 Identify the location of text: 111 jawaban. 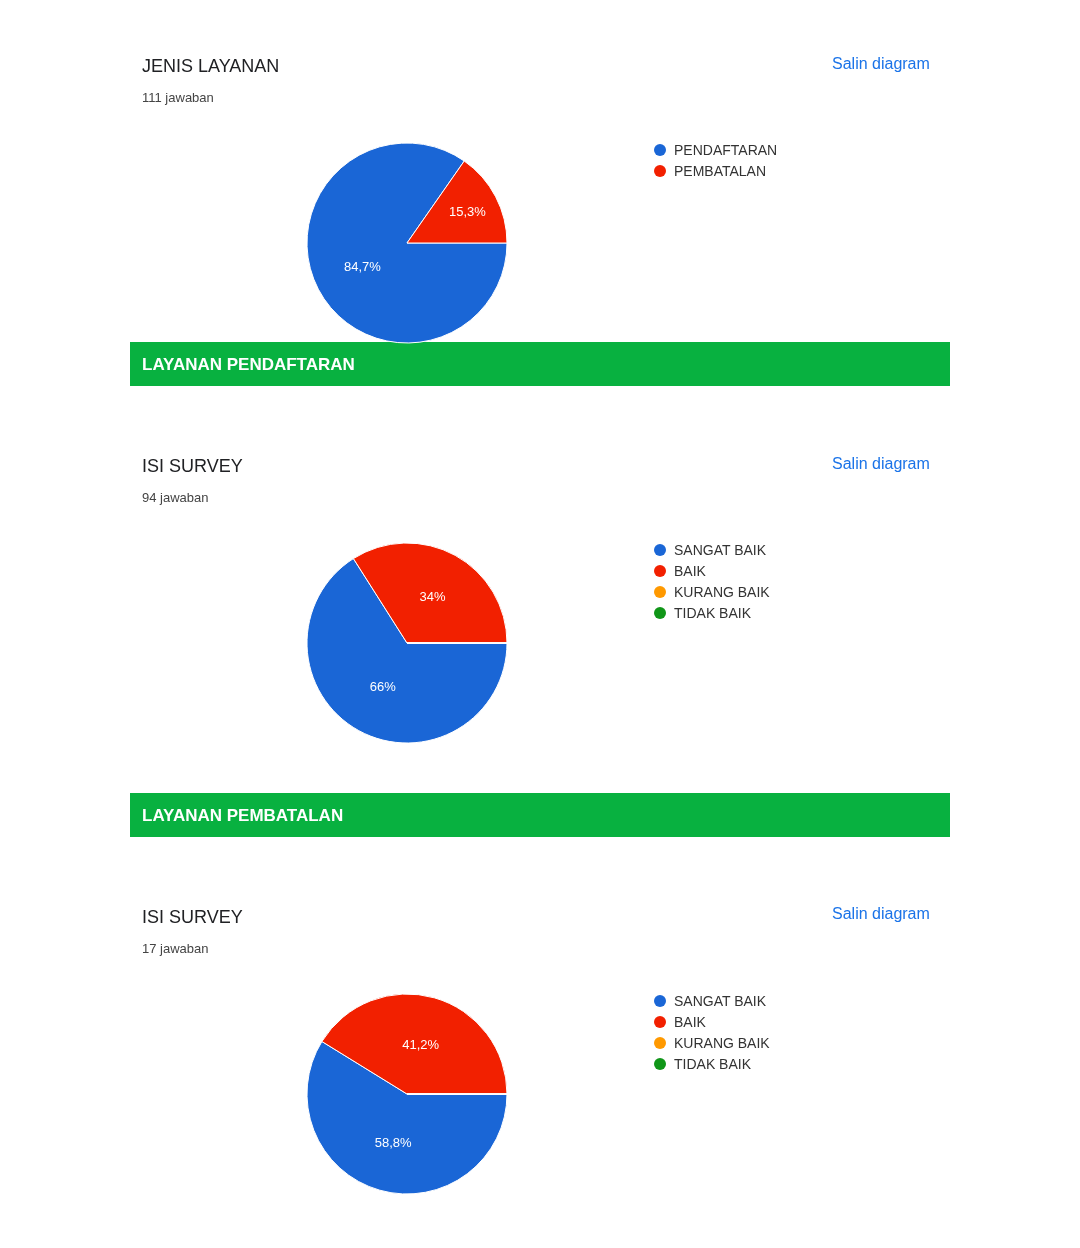
(178, 97).